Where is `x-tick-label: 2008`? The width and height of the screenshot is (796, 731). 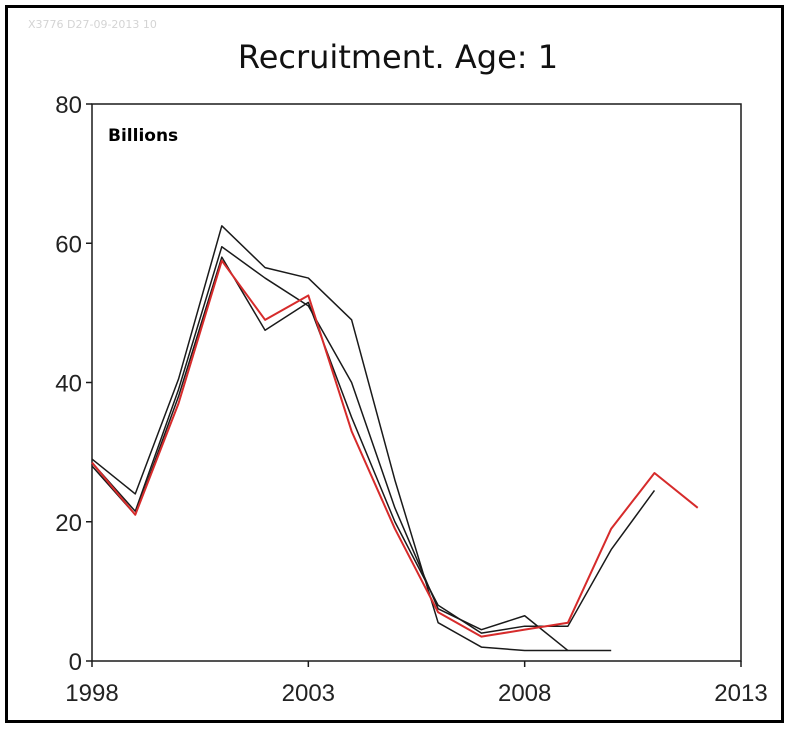
x-tick-label: 2008 is located at coordinates (524, 693).